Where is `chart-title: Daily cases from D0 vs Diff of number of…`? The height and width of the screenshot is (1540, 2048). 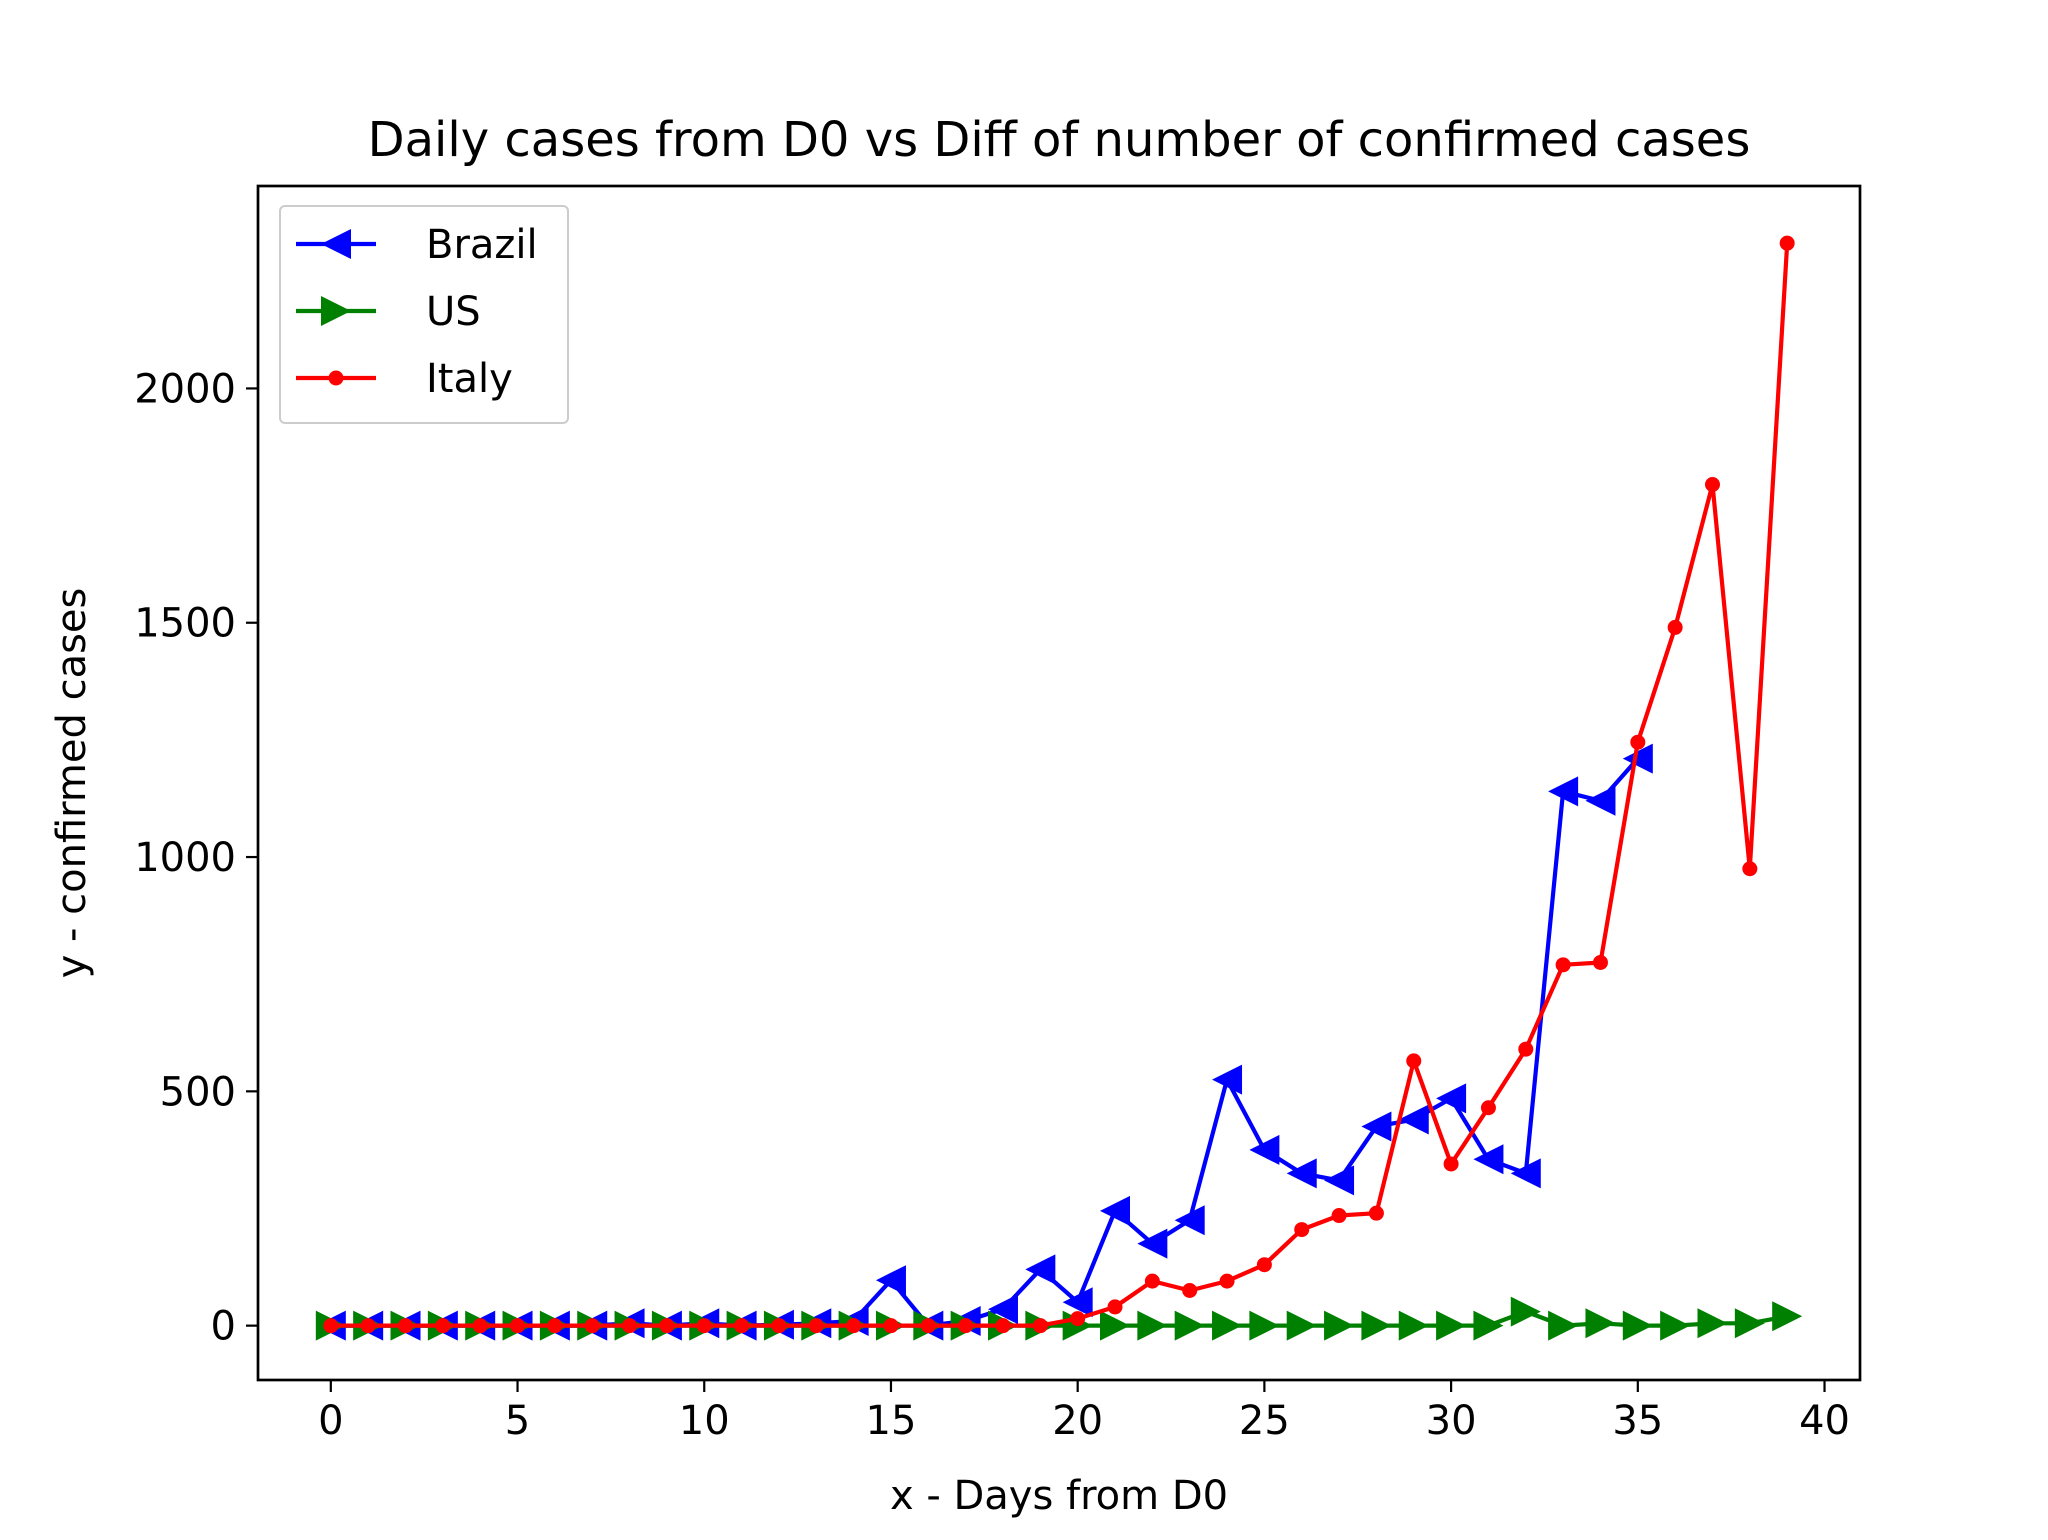 chart-title: Daily cases from D0 vs Diff of number of… is located at coordinates (1059, 140).